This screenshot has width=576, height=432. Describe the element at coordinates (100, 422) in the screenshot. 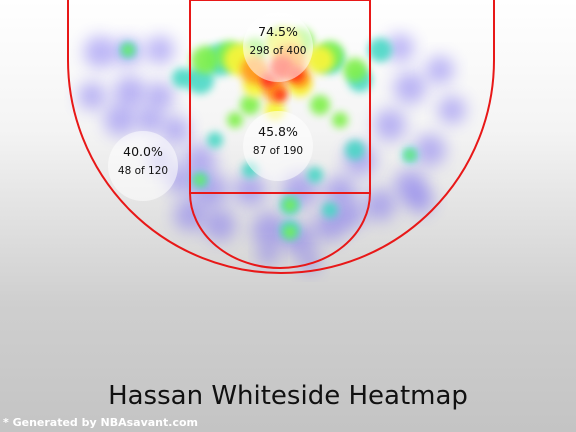

I see `generated-by-credit: * Generated by NBAsavant.com` at that location.